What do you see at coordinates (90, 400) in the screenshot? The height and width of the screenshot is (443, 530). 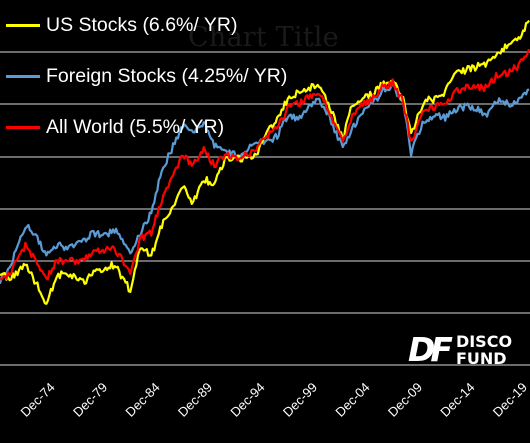 I see `x-tick-label: Dec-79` at bounding box center [90, 400].